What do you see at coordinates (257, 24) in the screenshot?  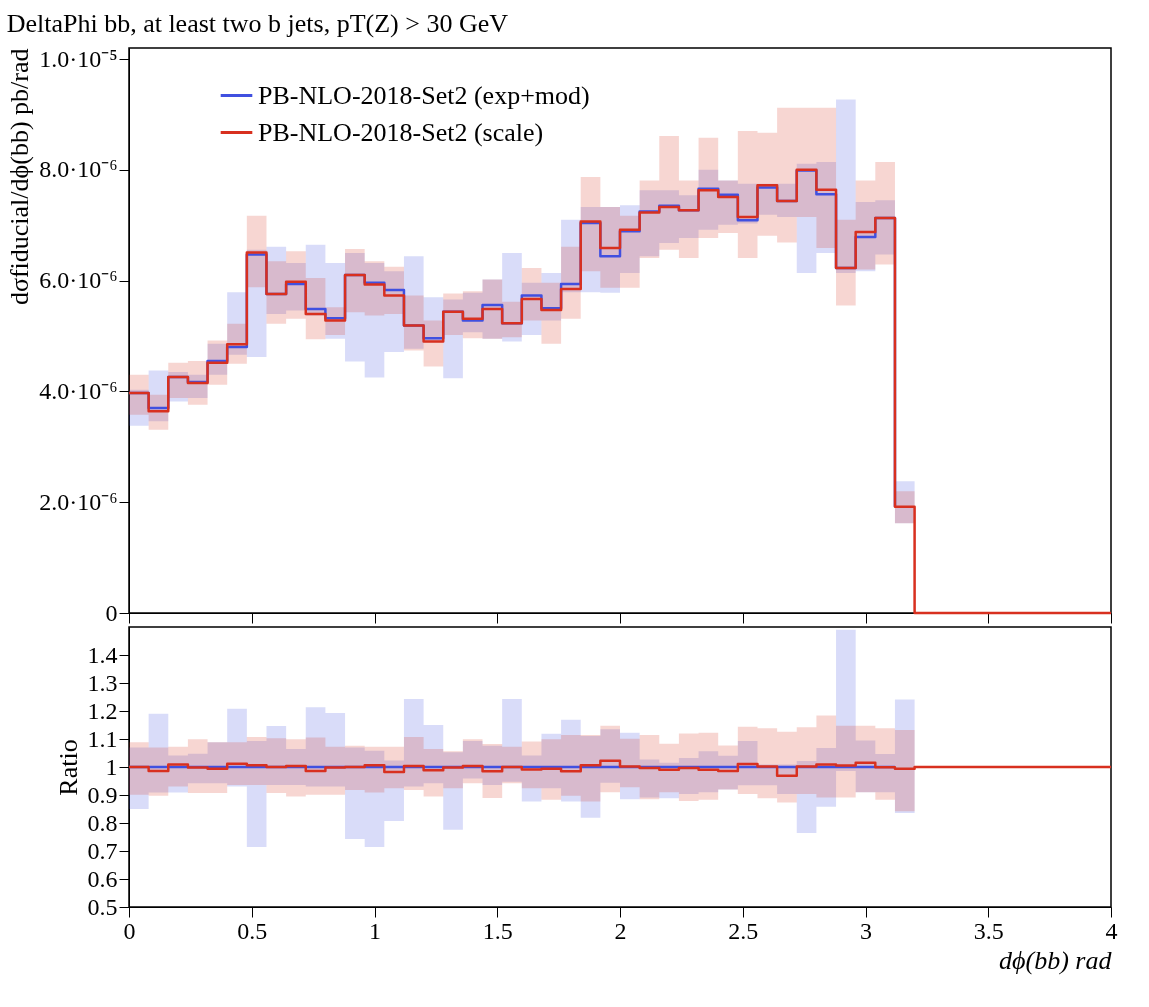 I see `chart-title: DeltaPhi bb, at least two b jets, pT(Z) > 30 GeV` at bounding box center [257, 24].